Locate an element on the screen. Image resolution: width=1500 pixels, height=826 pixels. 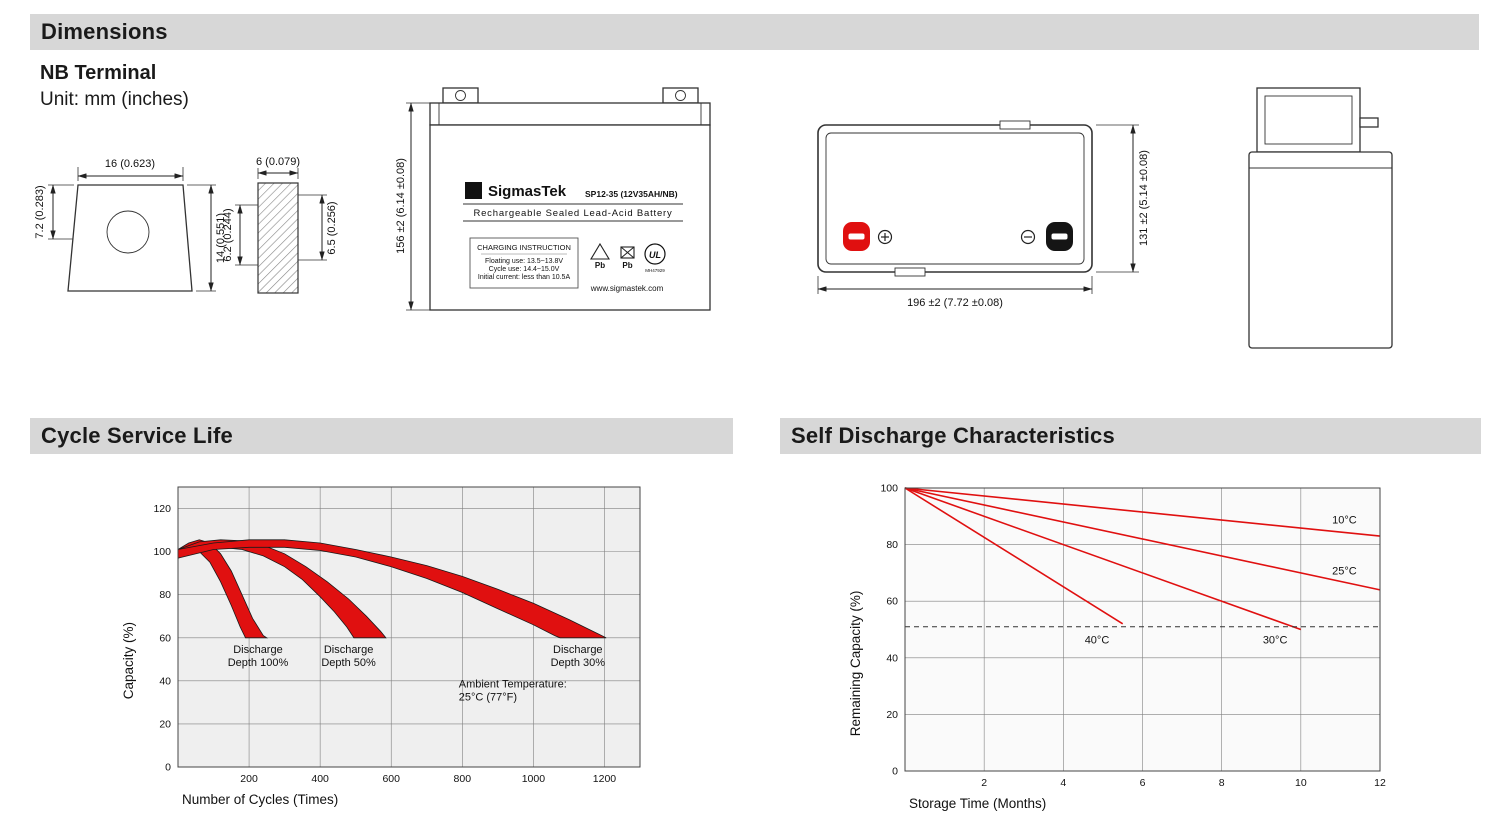
ul-mark-icon: UL MH47929 is located at coordinates (655, 258).